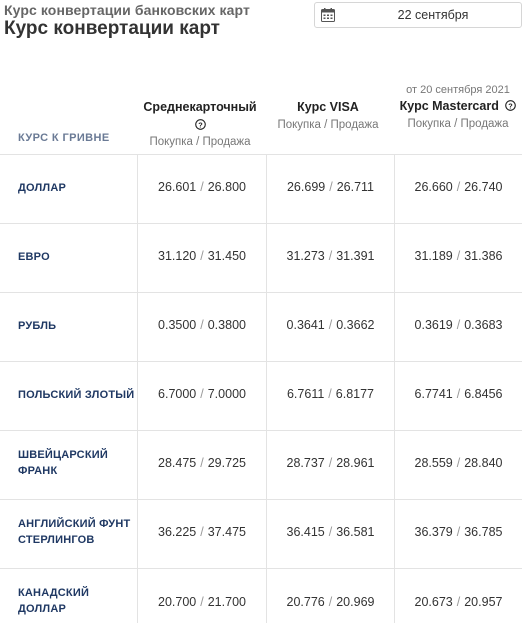 Image resolution: width=522 pixels, height=623 pixels. Describe the element at coordinates (34, 257) in the screenshot. I see `currency-name: ЕВРО` at that location.